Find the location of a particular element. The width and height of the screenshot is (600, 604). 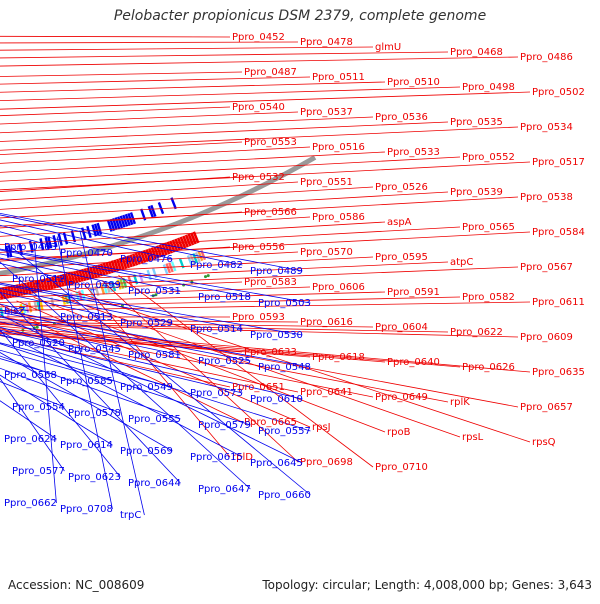

forward-gene-label: Ppro_0552 is located at coordinates (488, 157).